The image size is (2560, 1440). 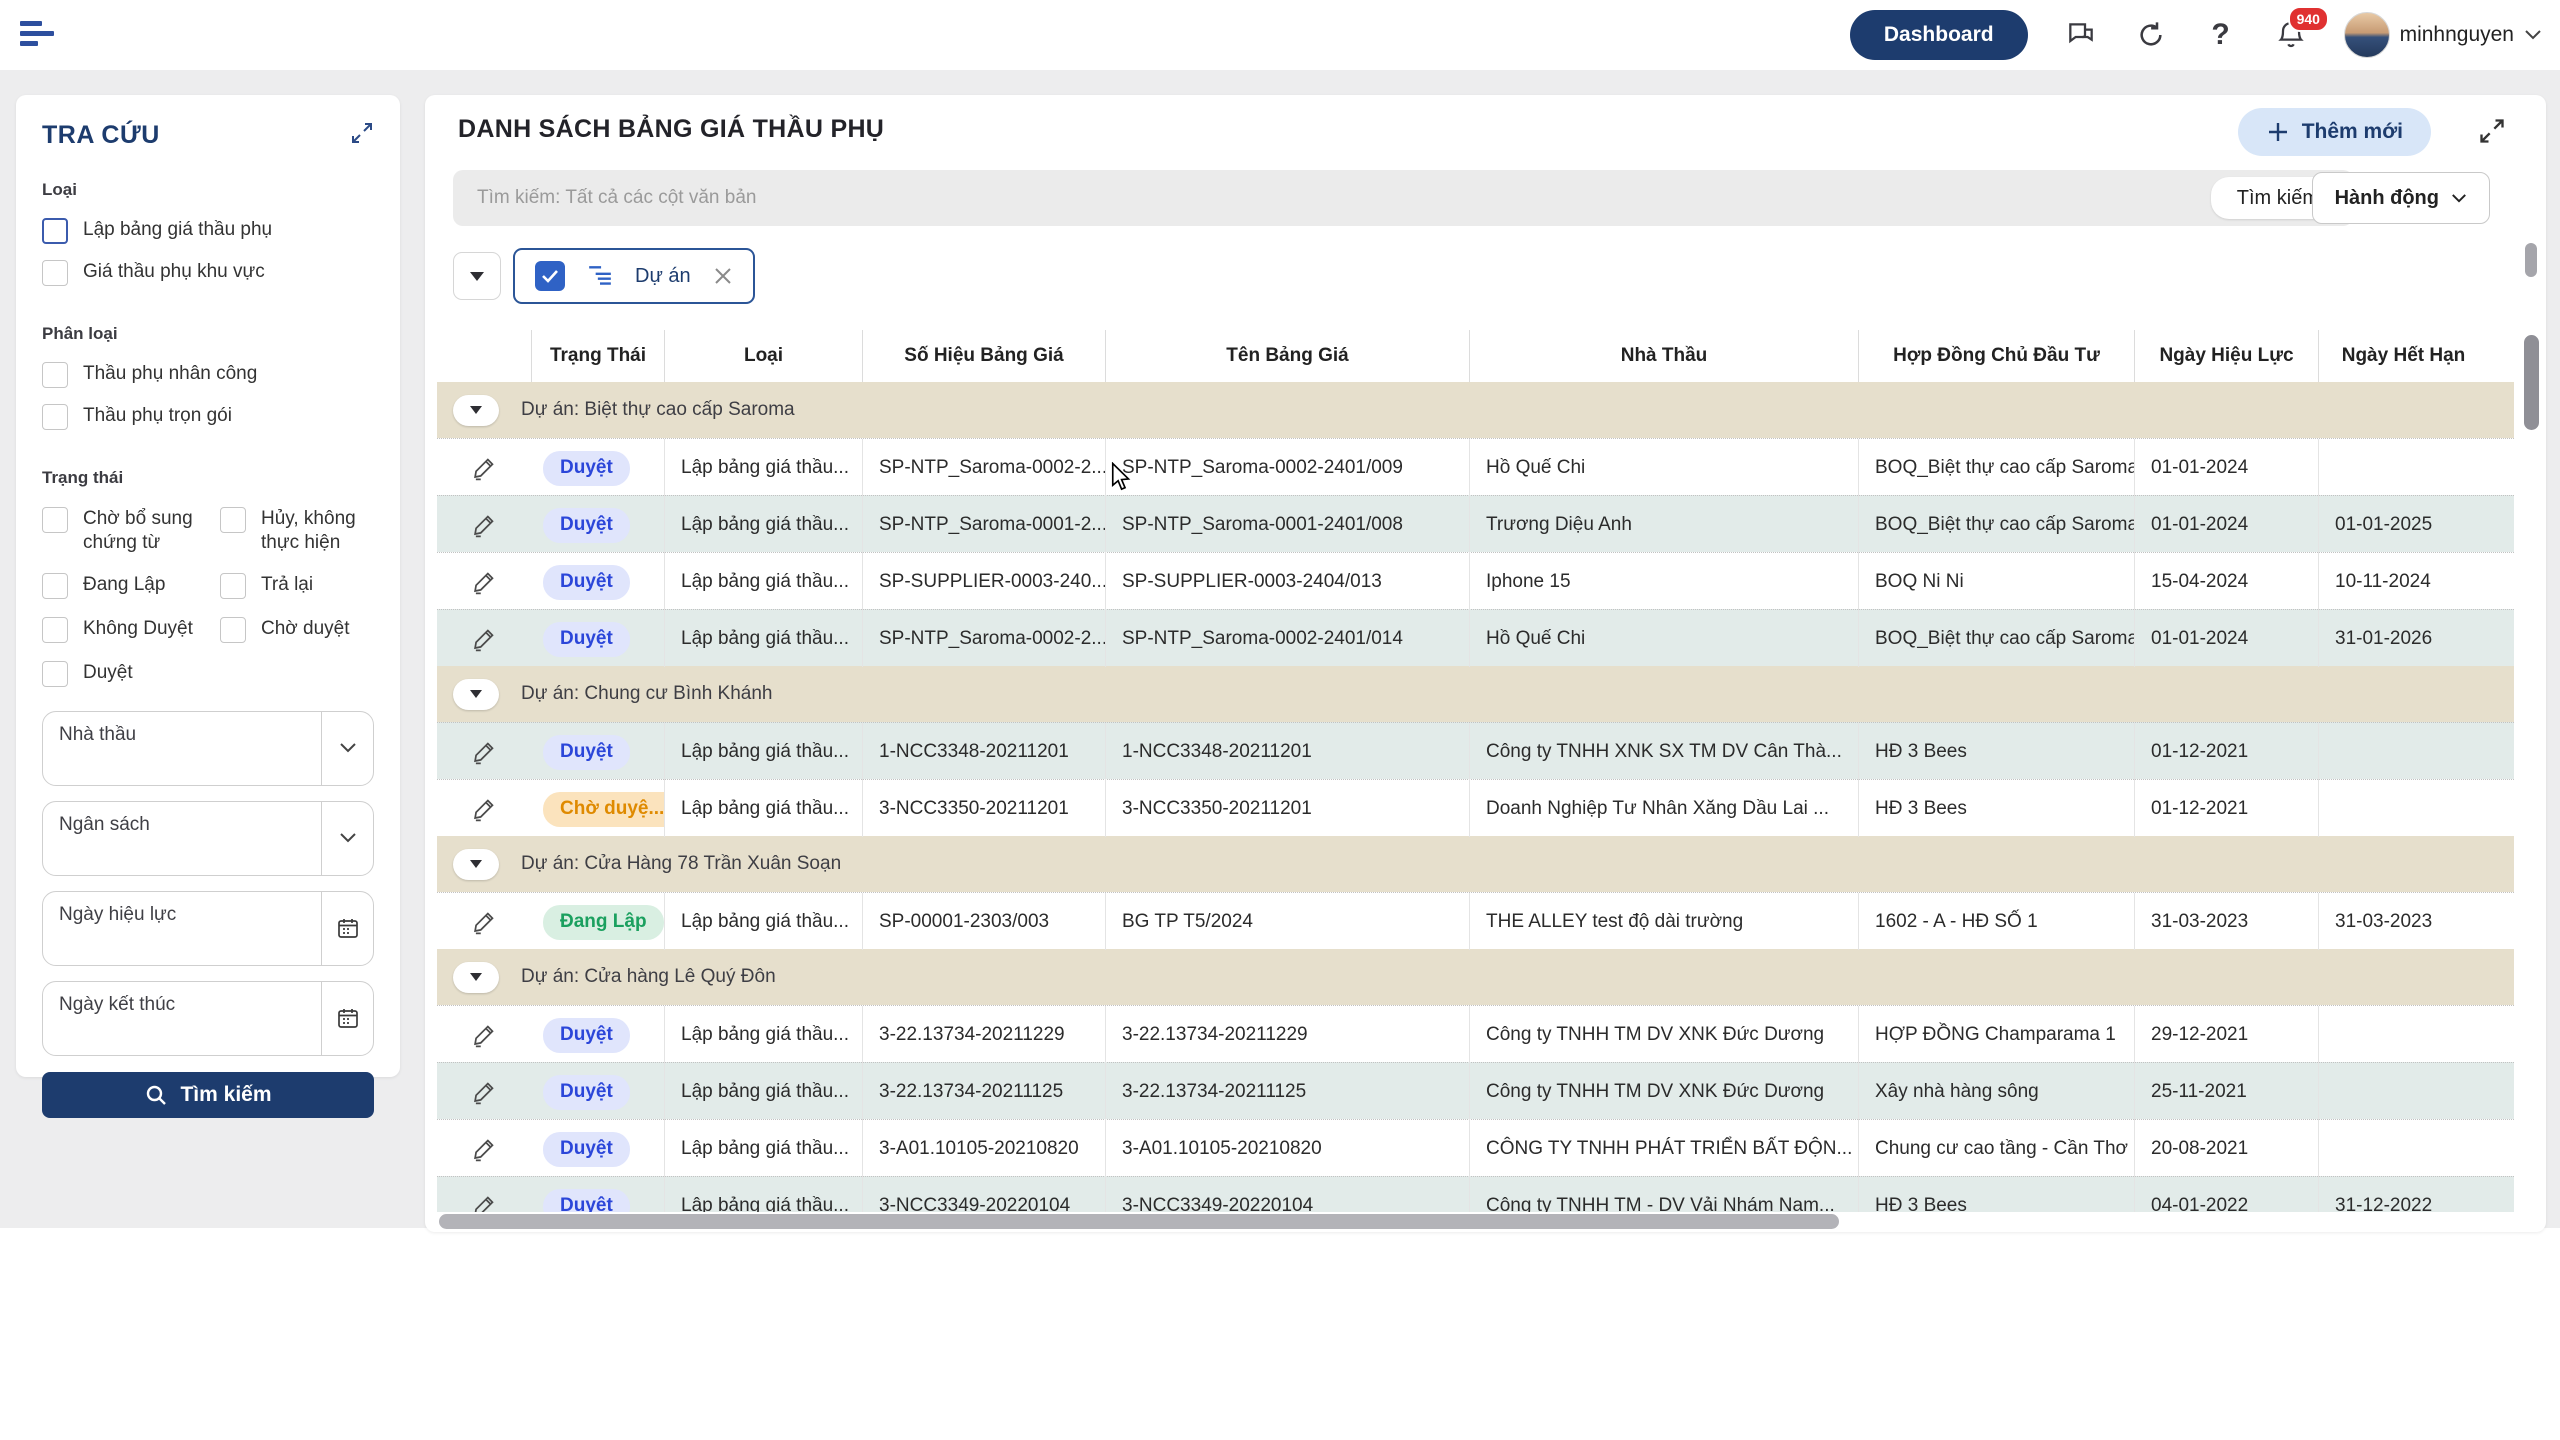 What do you see at coordinates (208, 273) in the screenshot?
I see `checkbox-gia-thau-phu-khu-vuc: Giá thầu phụ khu vực` at bounding box center [208, 273].